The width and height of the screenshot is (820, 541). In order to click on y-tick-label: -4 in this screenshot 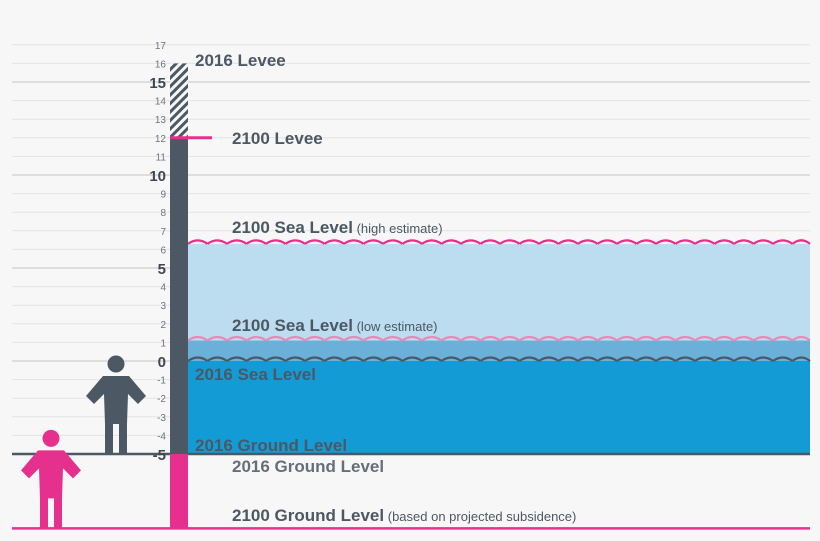, I will do `click(161, 436)`.